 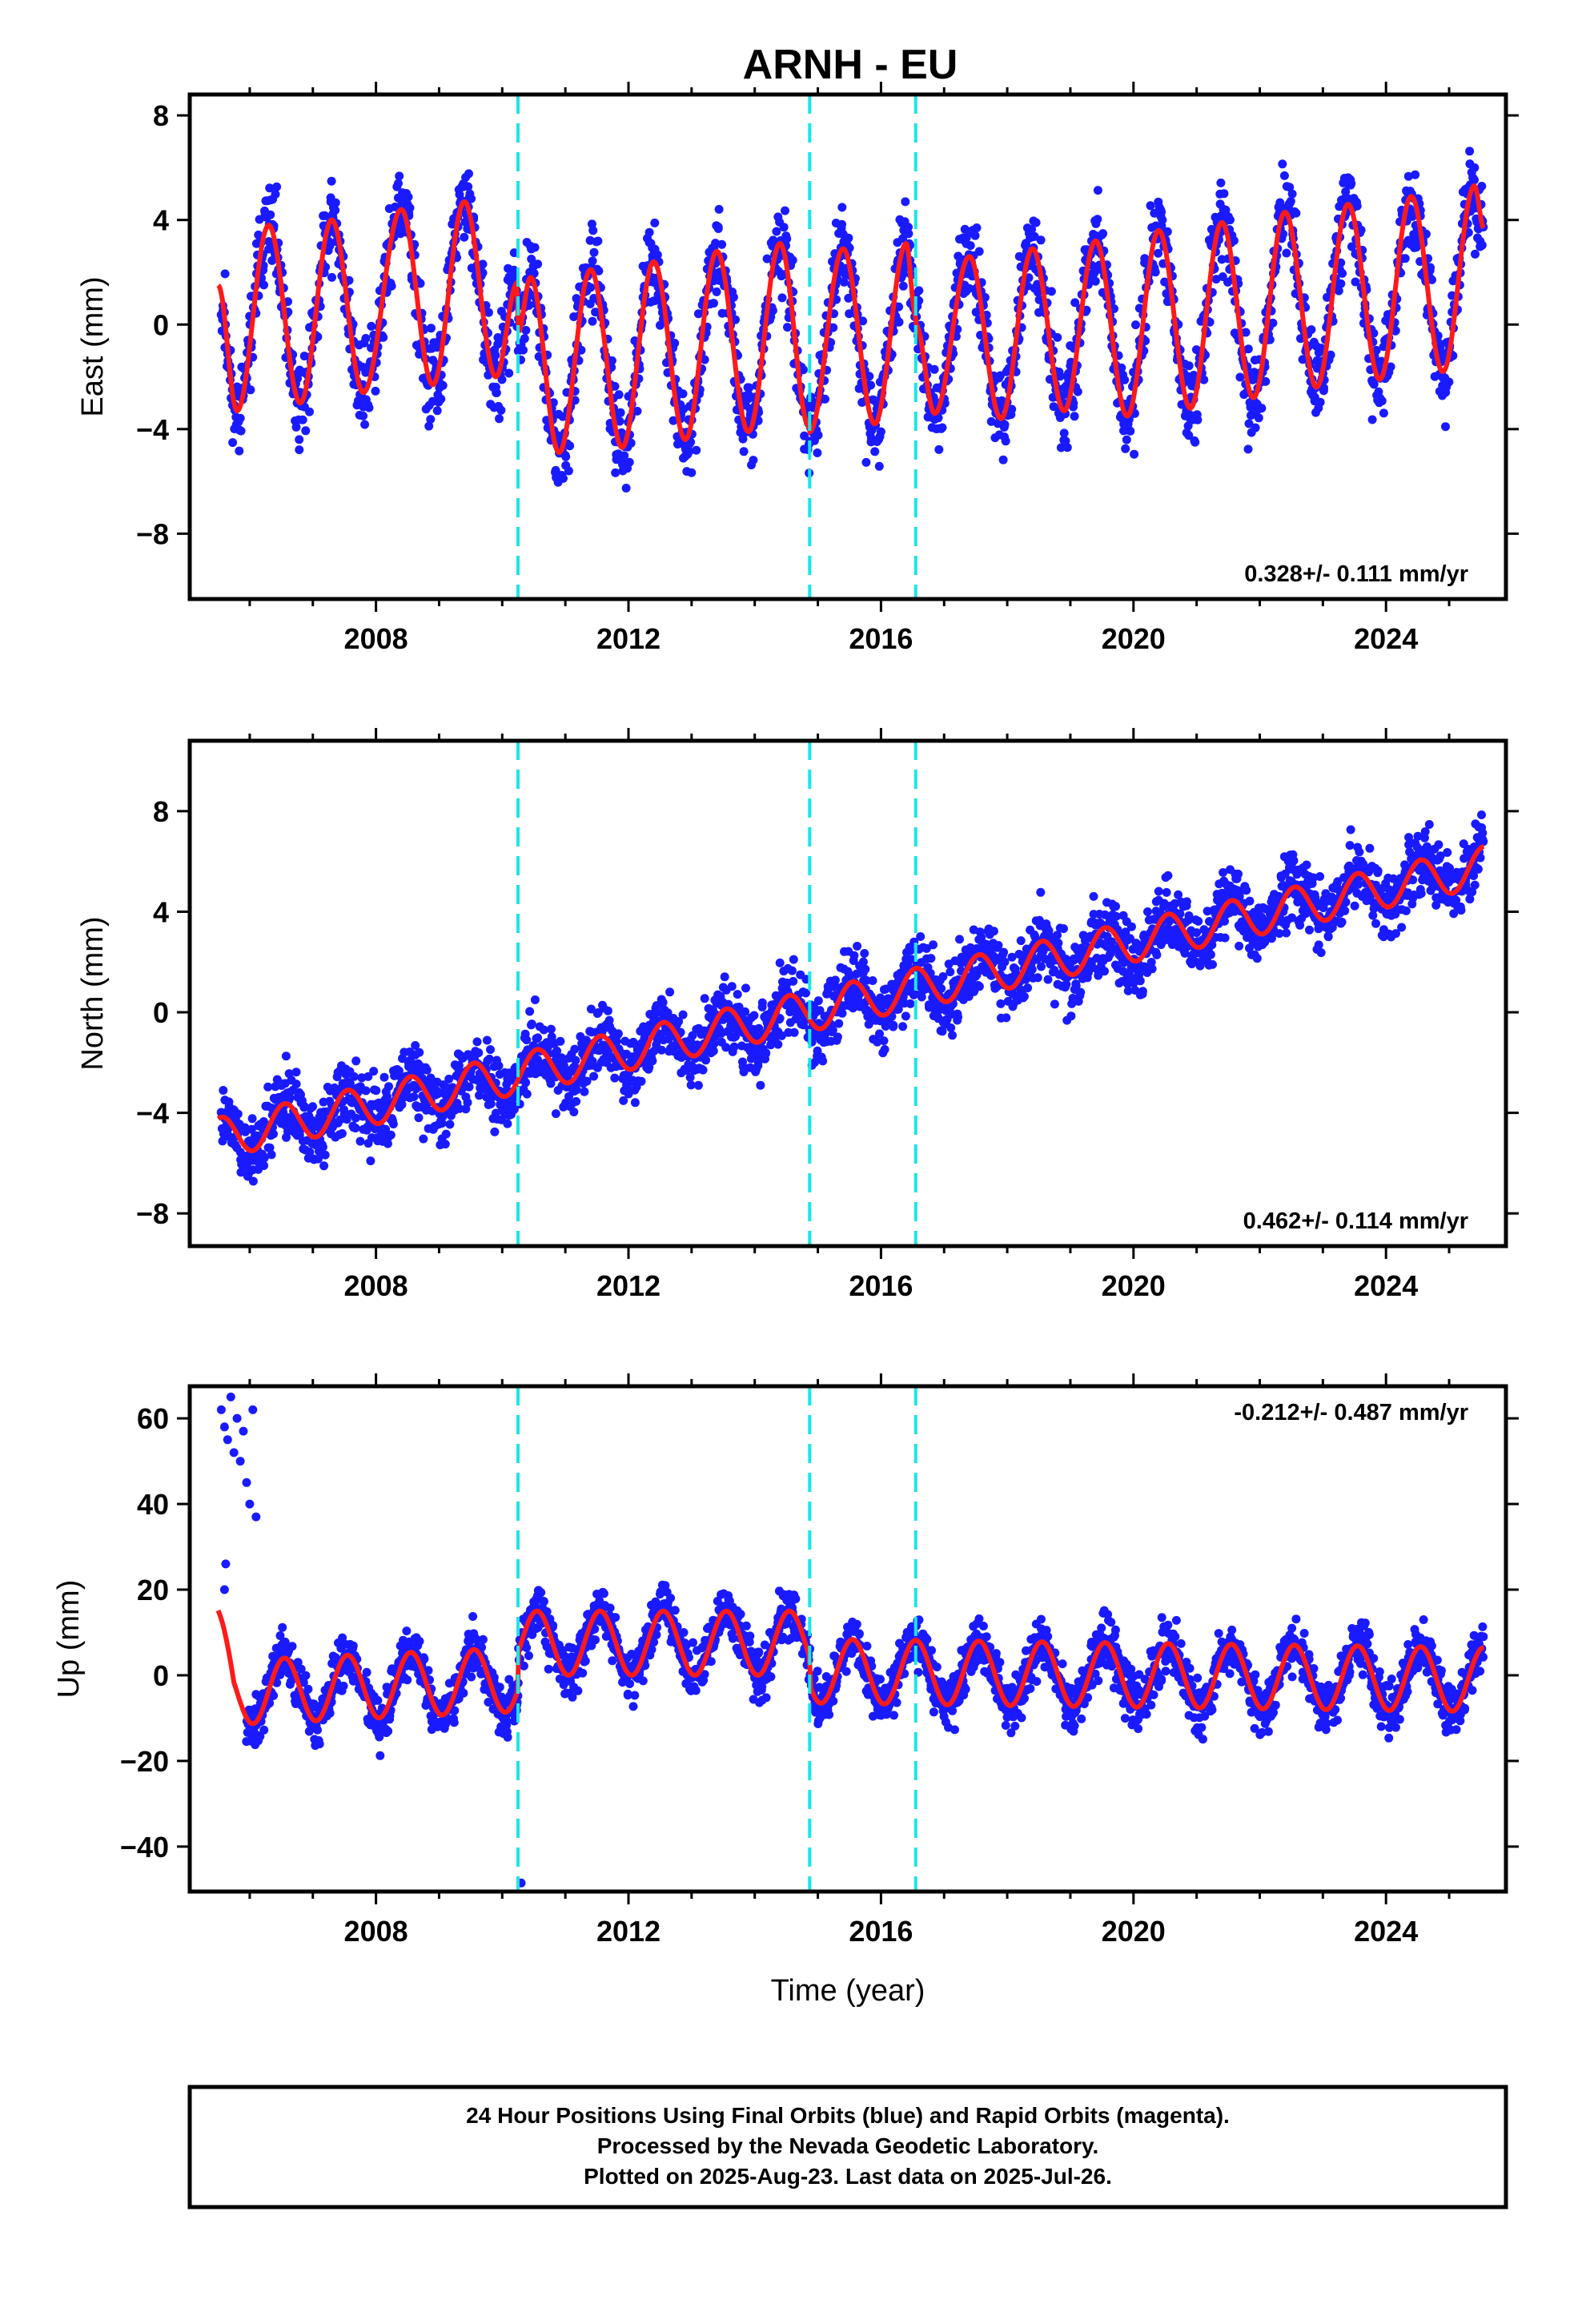 What do you see at coordinates (161, 220) in the screenshot?
I see `y-tick-label: 4` at bounding box center [161, 220].